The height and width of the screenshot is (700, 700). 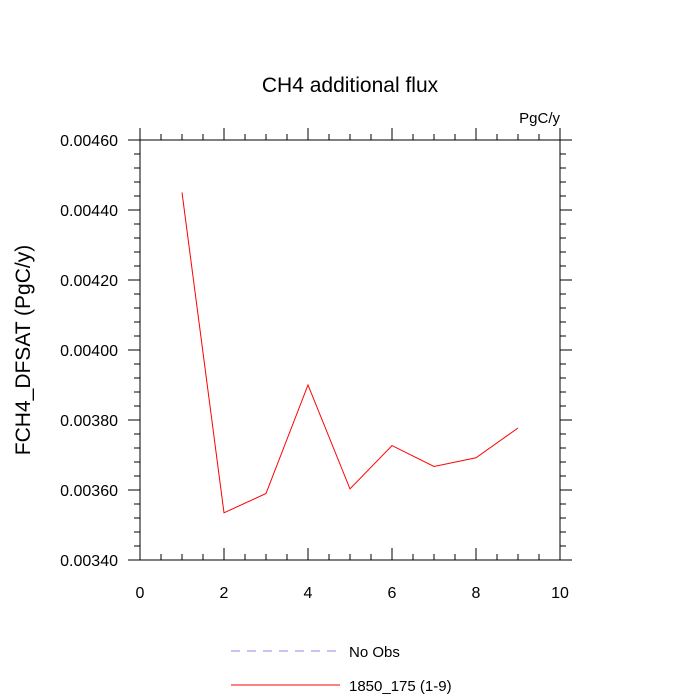 I want to click on x-tick-label: 2, so click(x=224, y=593).